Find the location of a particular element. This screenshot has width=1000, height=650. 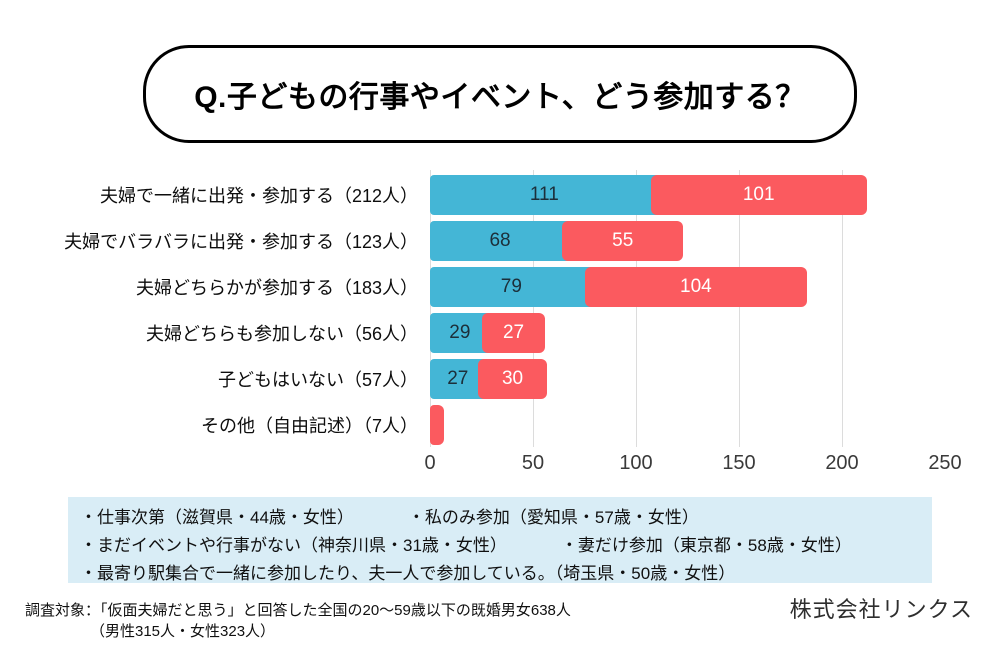

bar-value-label: 111 is located at coordinates (544, 194).